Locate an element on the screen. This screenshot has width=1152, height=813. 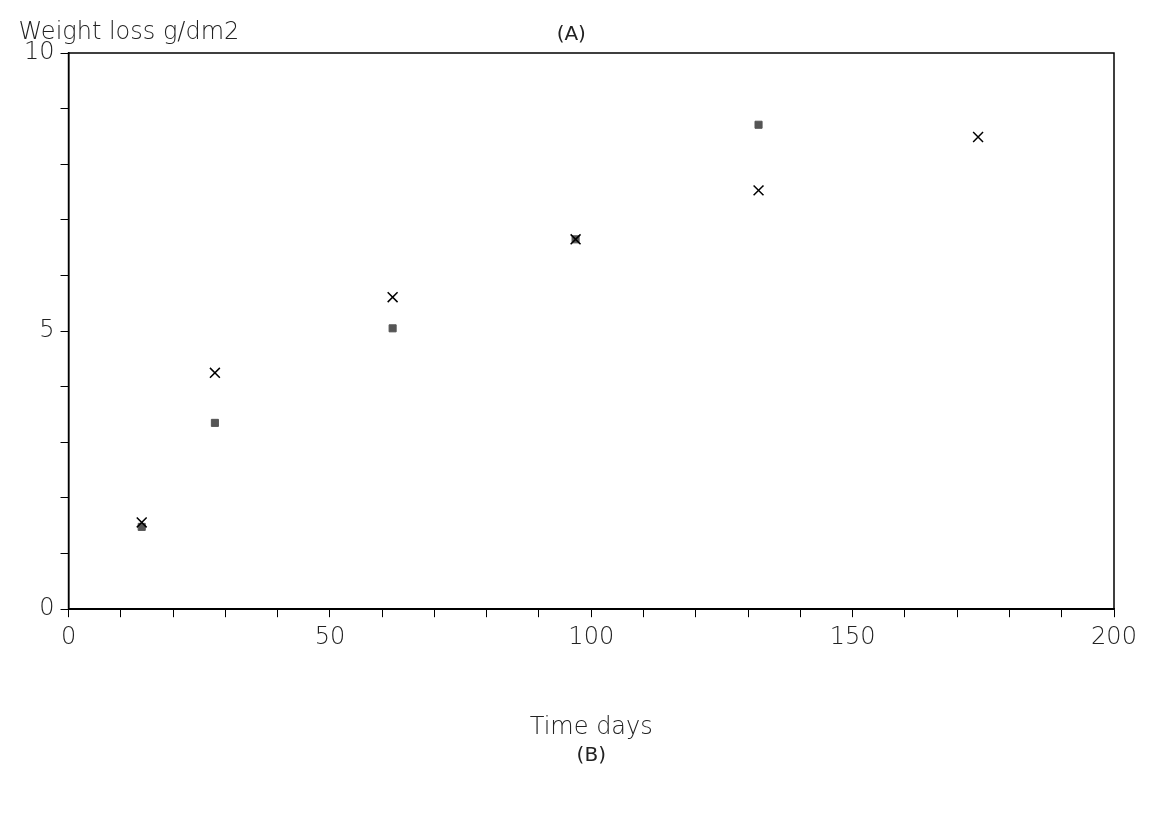
x-tick-label: 50 is located at coordinates (330, 635).